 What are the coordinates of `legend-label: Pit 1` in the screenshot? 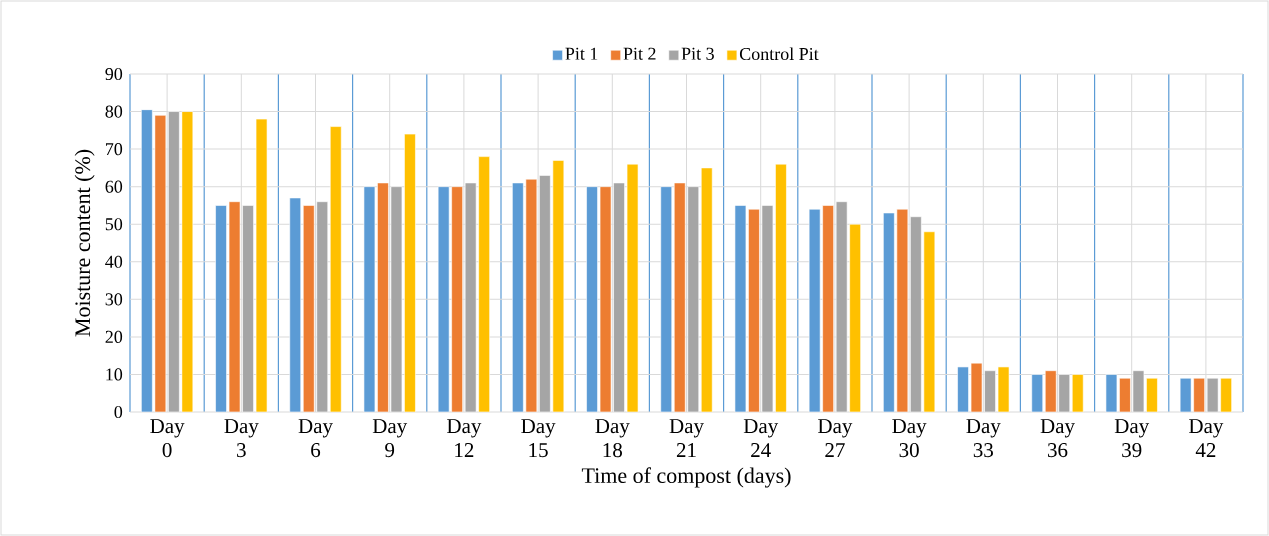 It's located at (581, 53).